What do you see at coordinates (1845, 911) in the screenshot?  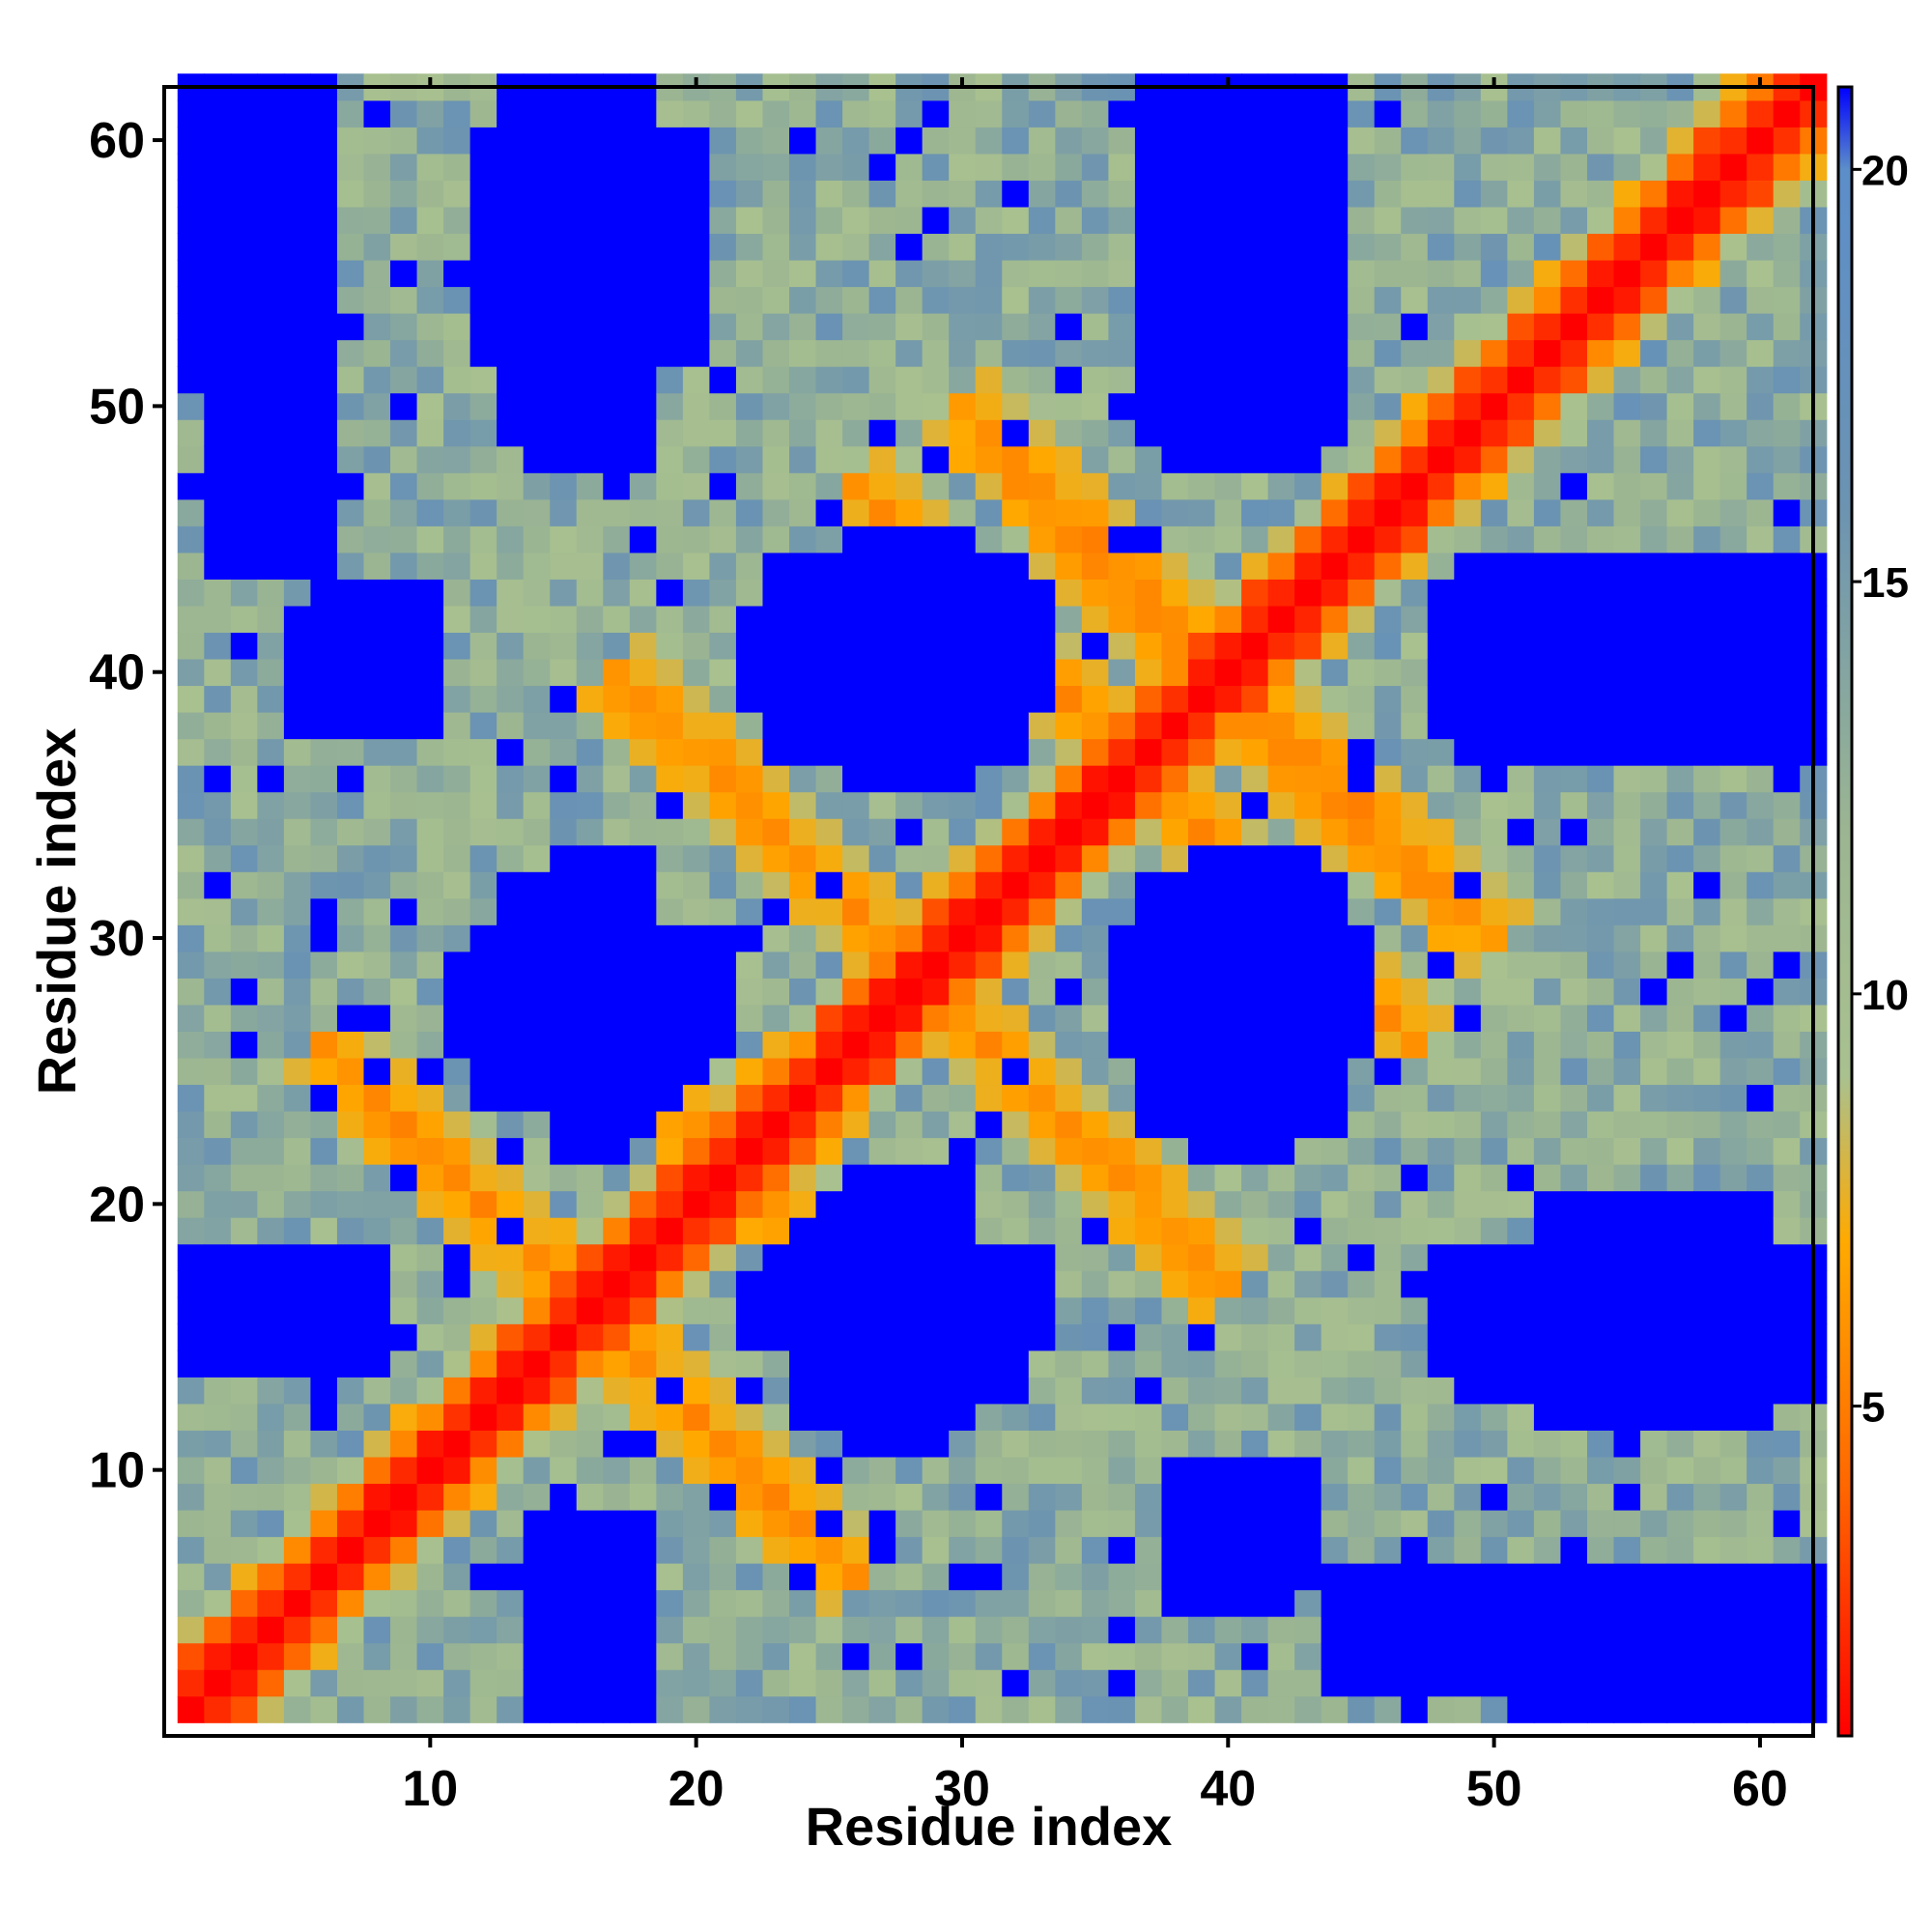 I see `colorbar` at bounding box center [1845, 911].